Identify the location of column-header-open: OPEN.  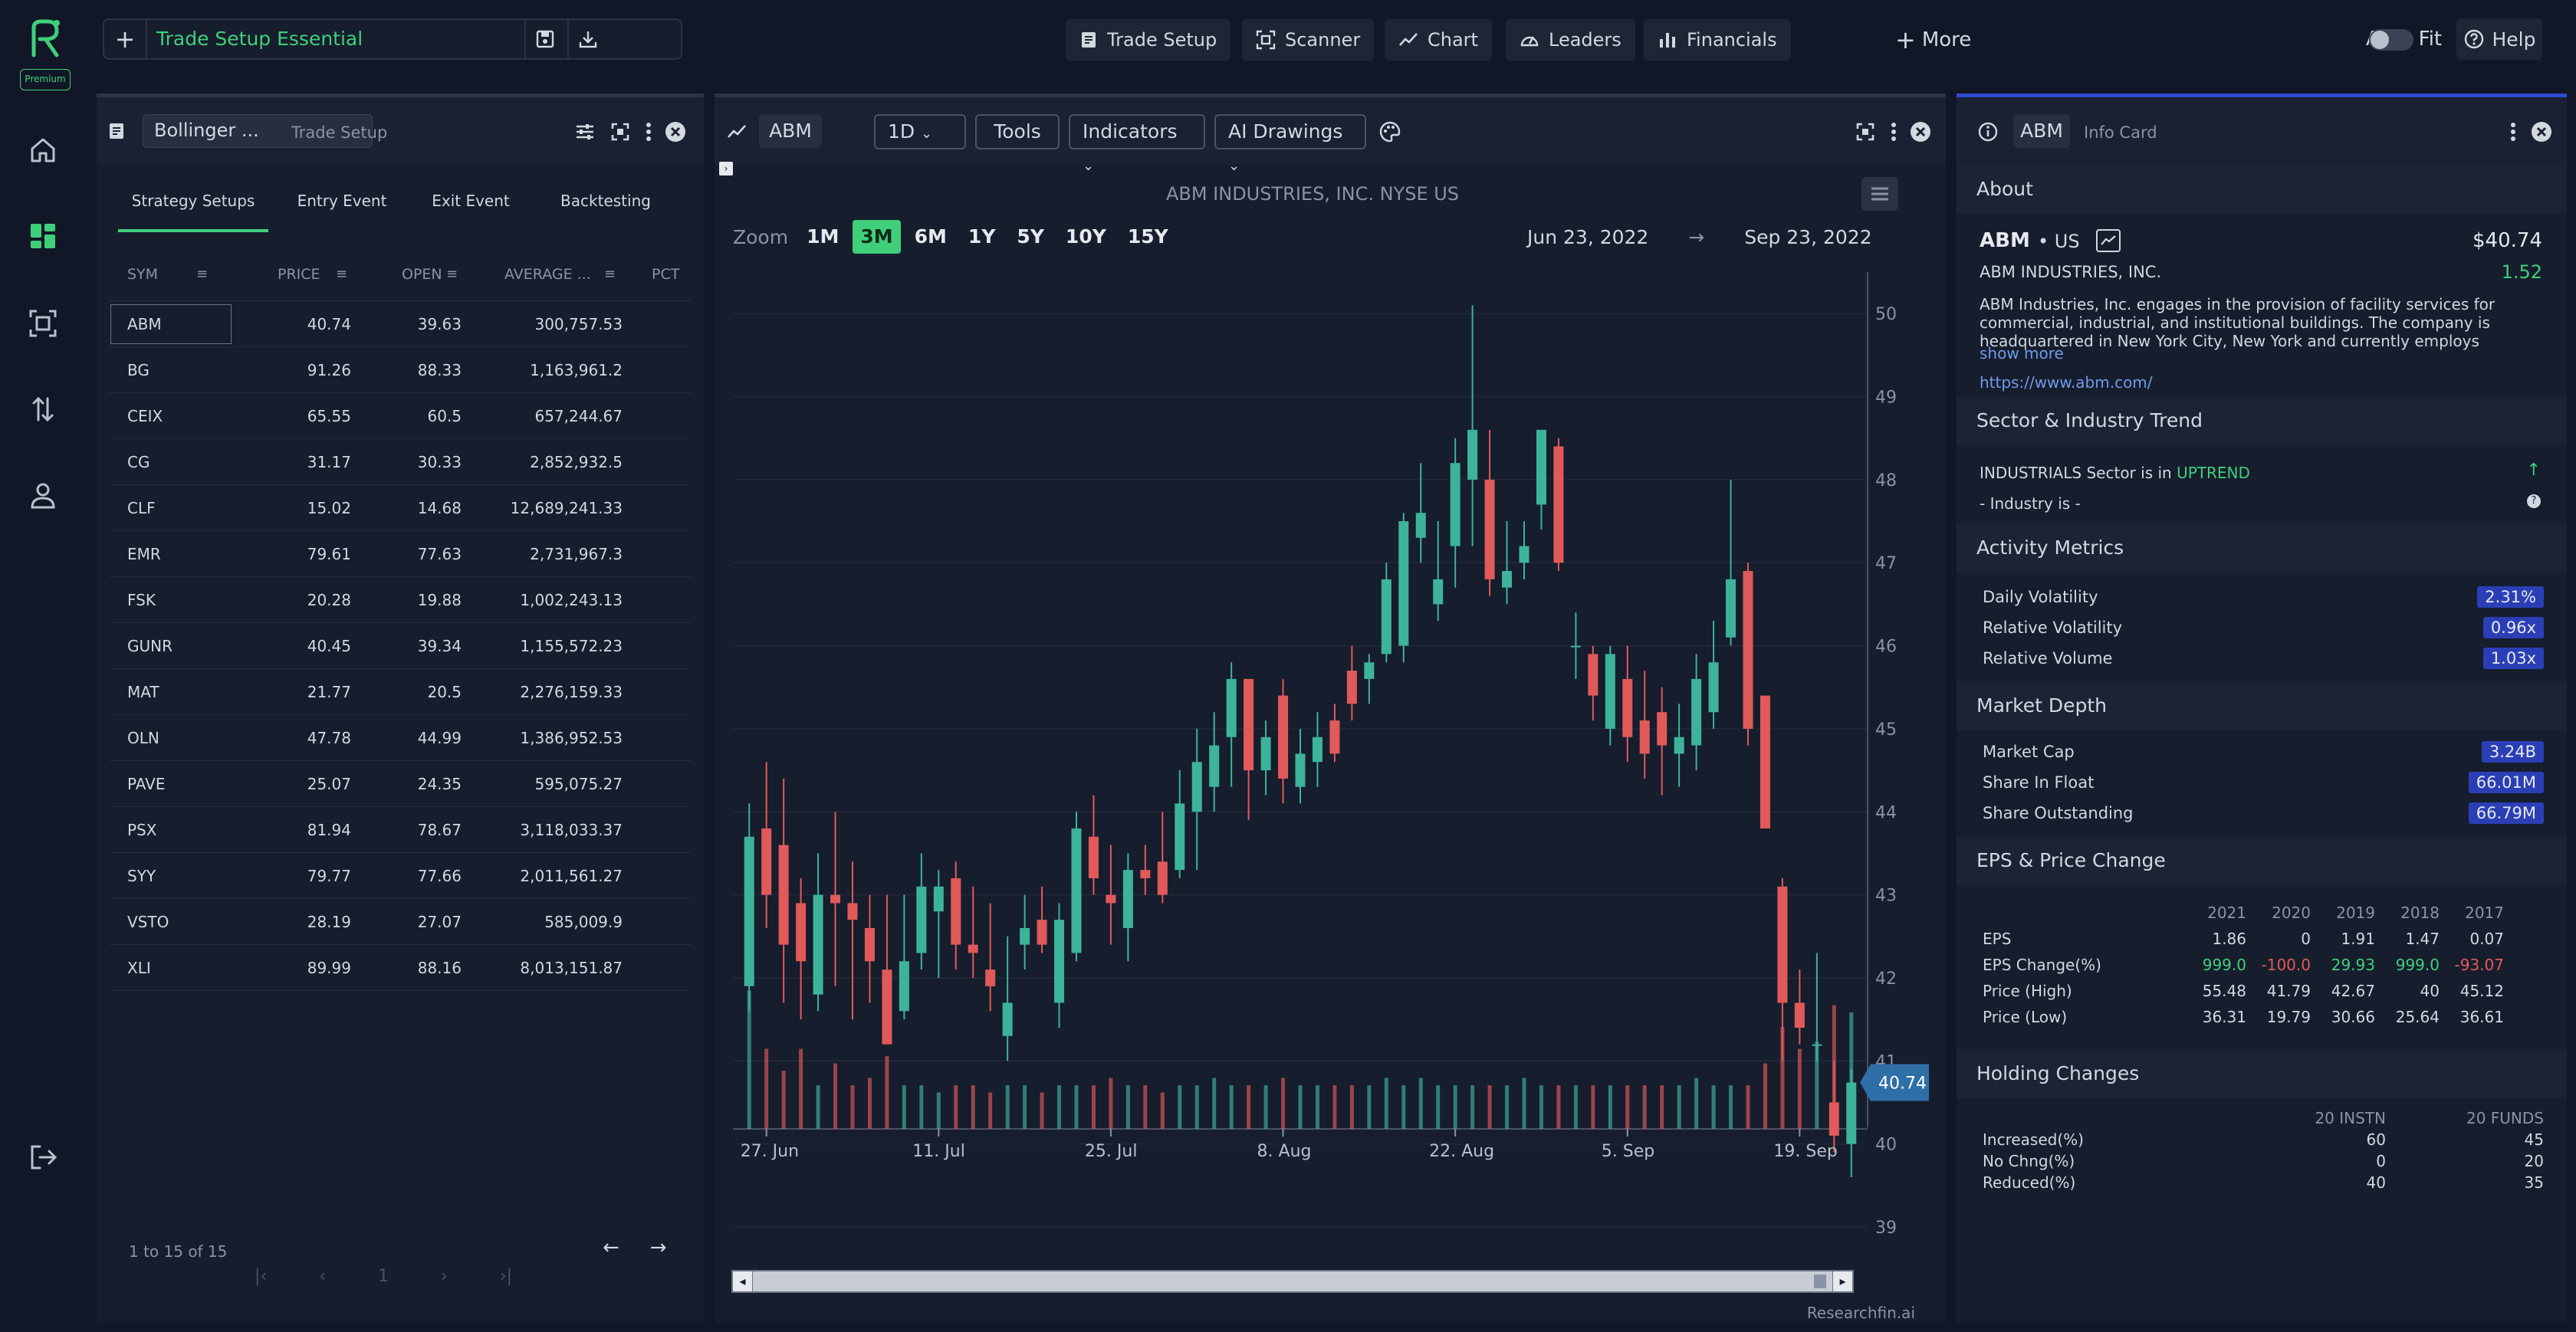
(422, 274).